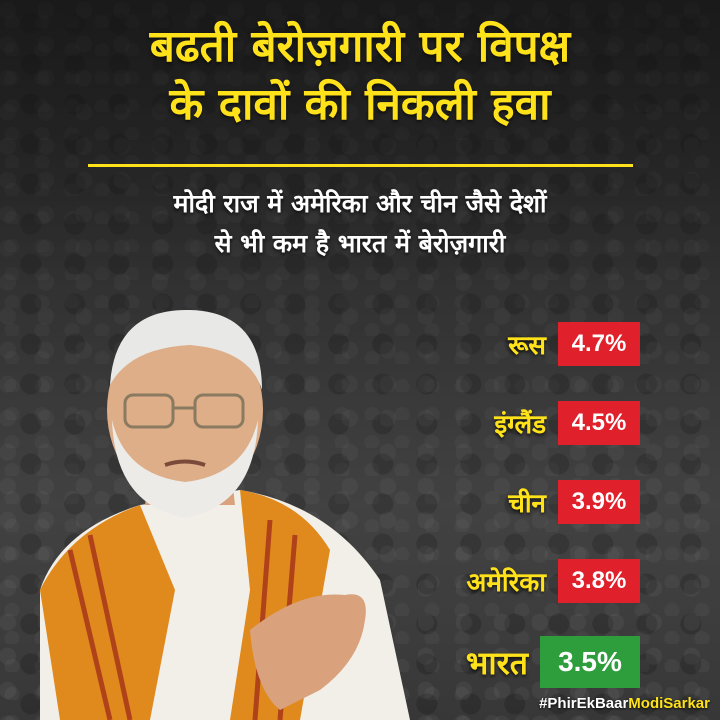 This screenshot has height=720, width=720. Describe the element at coordinates (520, 425) in the screenshot. I see `country-label: इंग्लैंड` at that location.